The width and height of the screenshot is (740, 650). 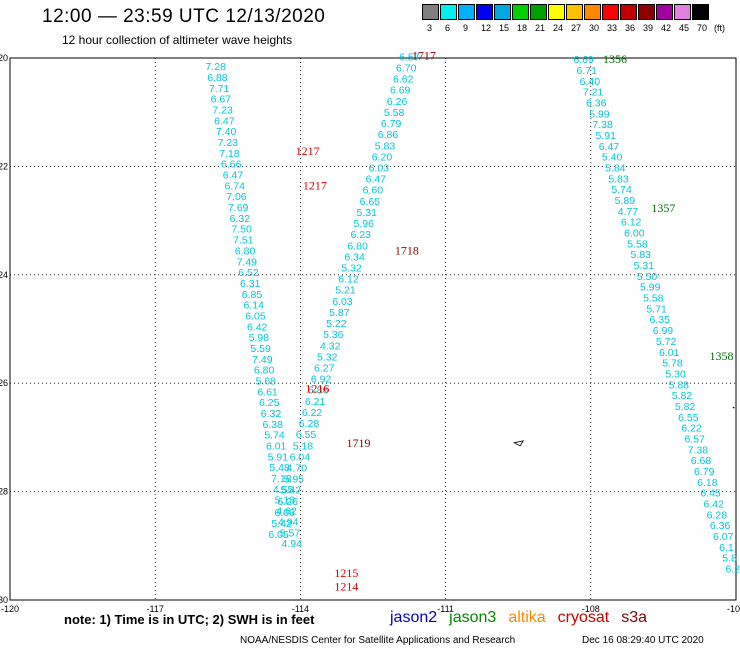 What do you see at coordinates (264, 371) in the screenshot?
I see `wave-height-value: 6.80` at bounding box center [264, 371].